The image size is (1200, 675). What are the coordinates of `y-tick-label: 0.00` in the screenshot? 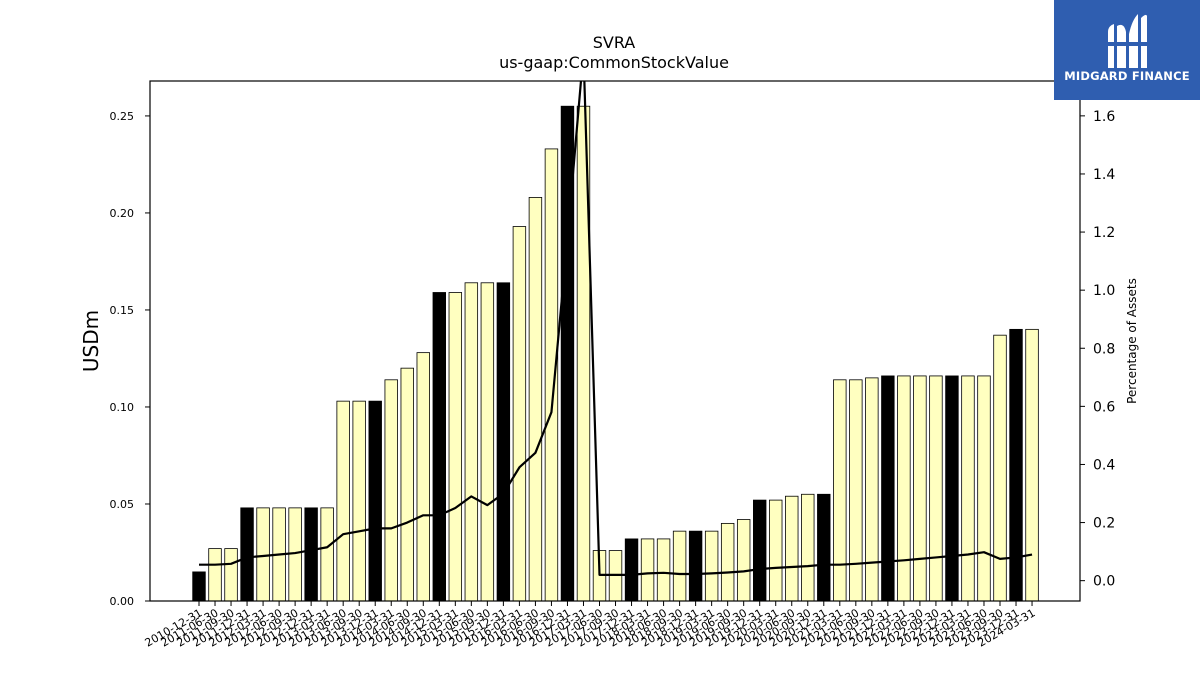 It's located at (122, 601).